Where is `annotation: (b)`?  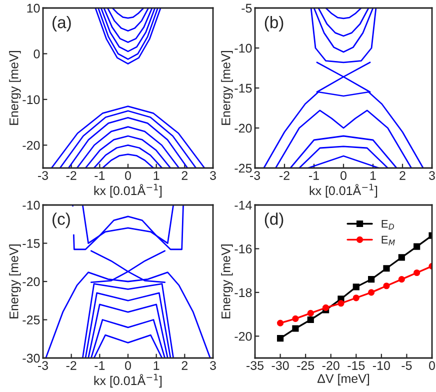 annotation: (b) is located at coordinates (274, 24).